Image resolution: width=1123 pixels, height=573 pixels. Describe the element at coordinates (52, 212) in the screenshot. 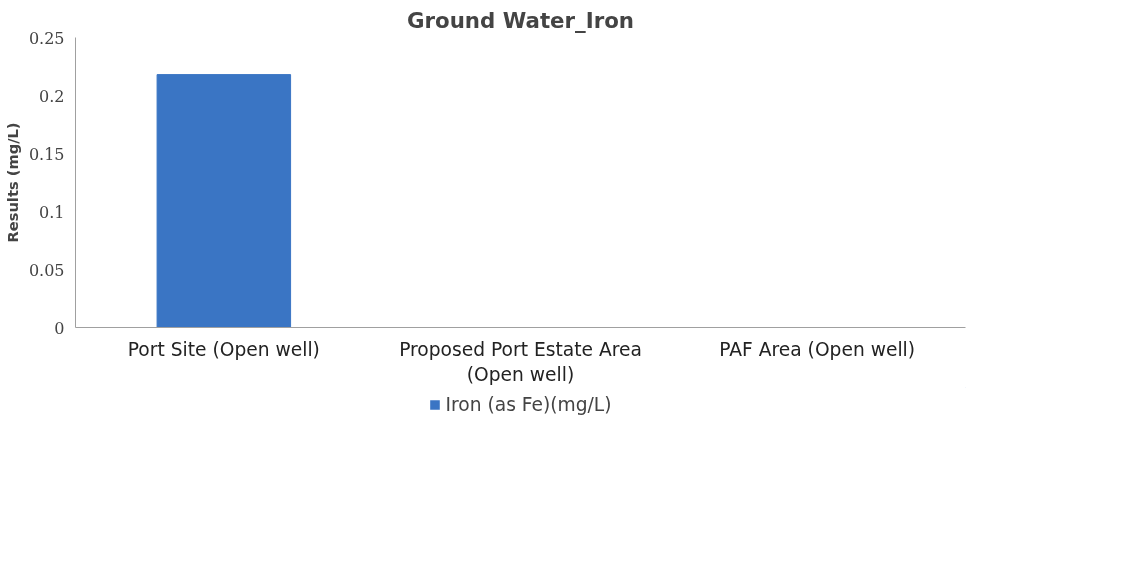

I see `y-tick-label: 0.1` at that location.